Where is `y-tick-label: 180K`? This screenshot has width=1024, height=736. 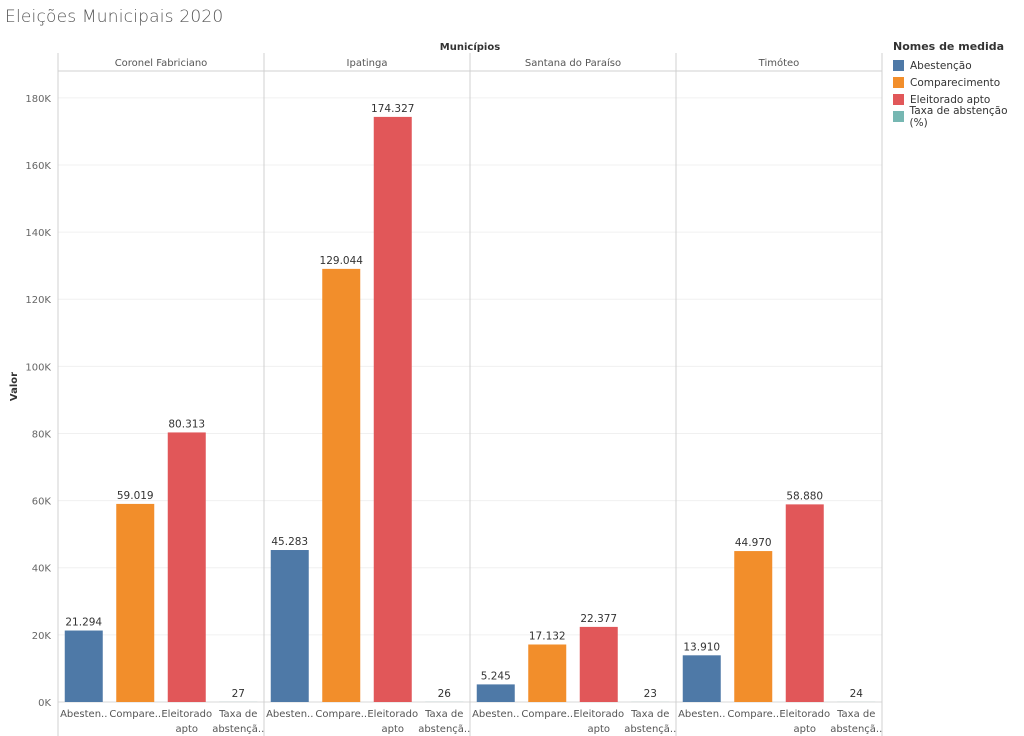 y-tick-label: 180K is located at coordinates (38, 99).